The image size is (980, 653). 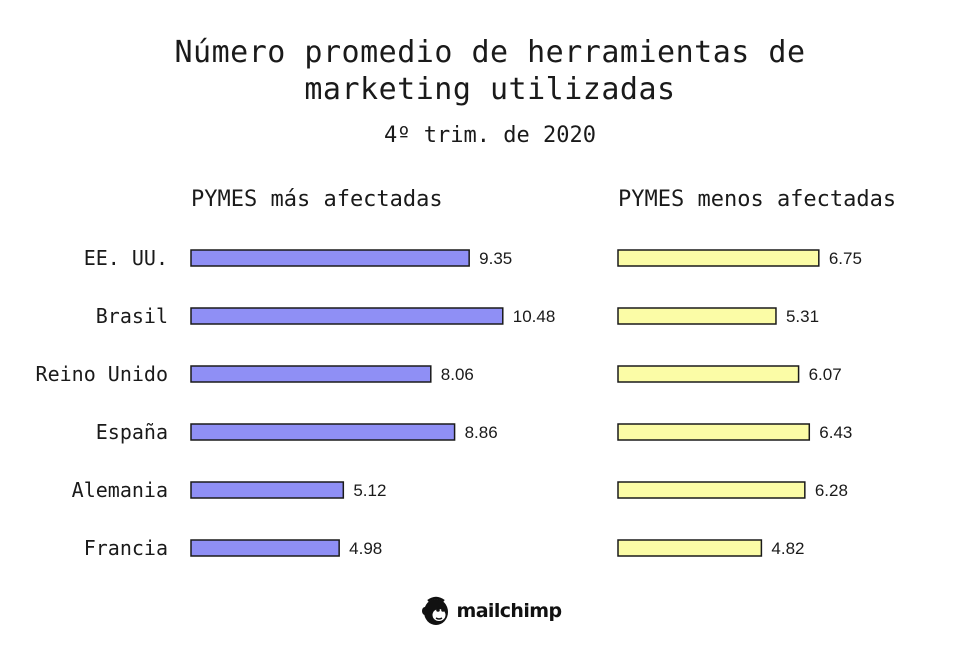 What do you see at coordinates (534, 316) in the screenshot?
I see `value-label: 10.48` at bounding box center [534, 316].